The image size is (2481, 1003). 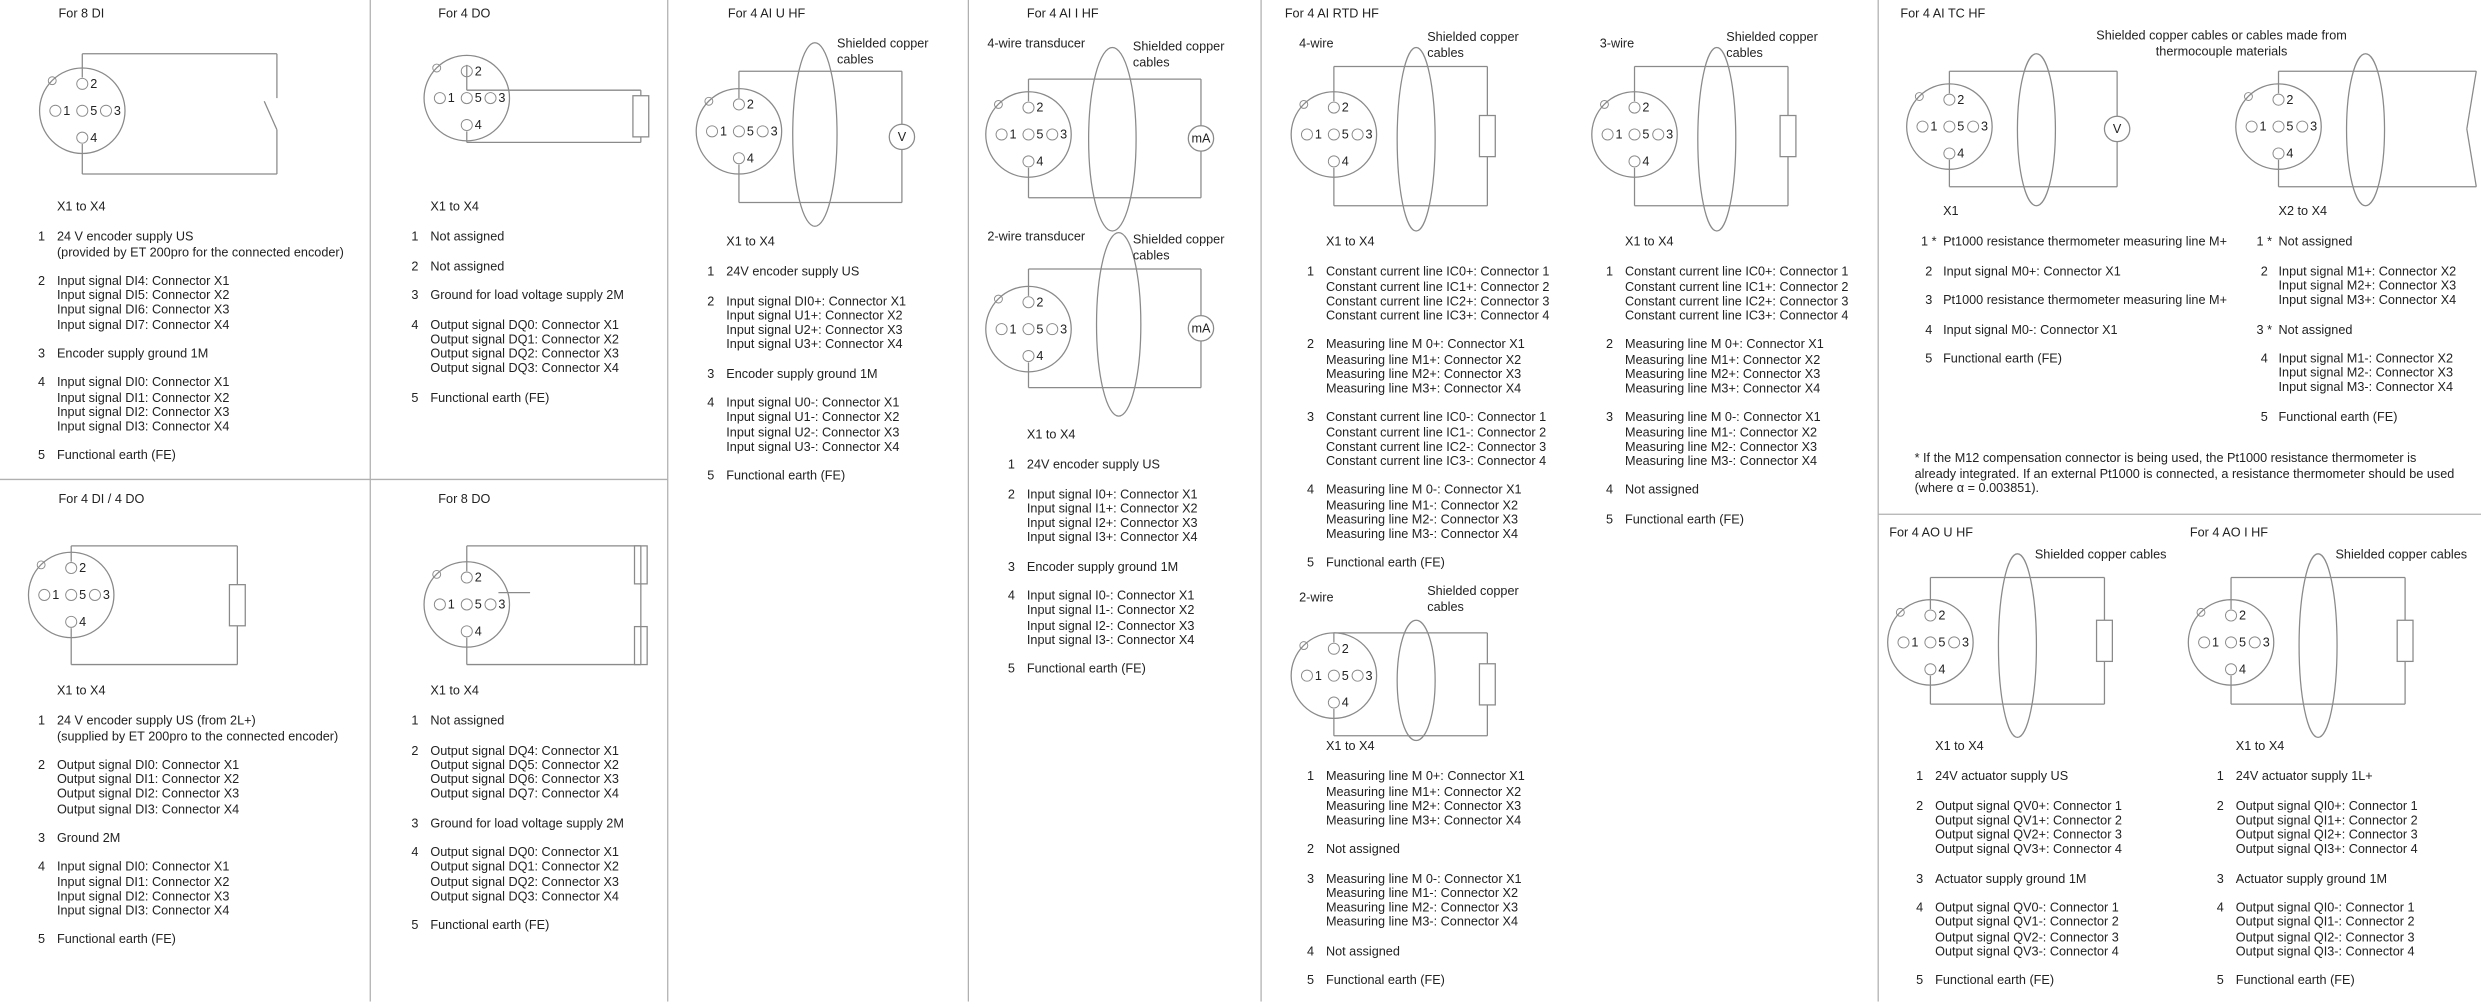 What do you see at coordinates (2304, 776) in the screenshot?
I see `description-line: 24V actuator supply 1L+` at bounding box center [2304, 776].